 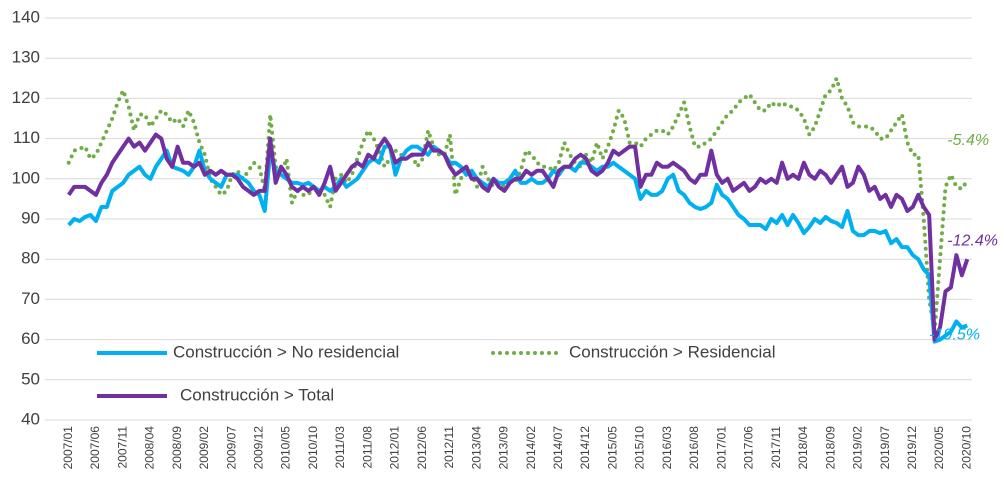 I want to click on x-tick-label: 2010/10, so click(x=313, y=448).